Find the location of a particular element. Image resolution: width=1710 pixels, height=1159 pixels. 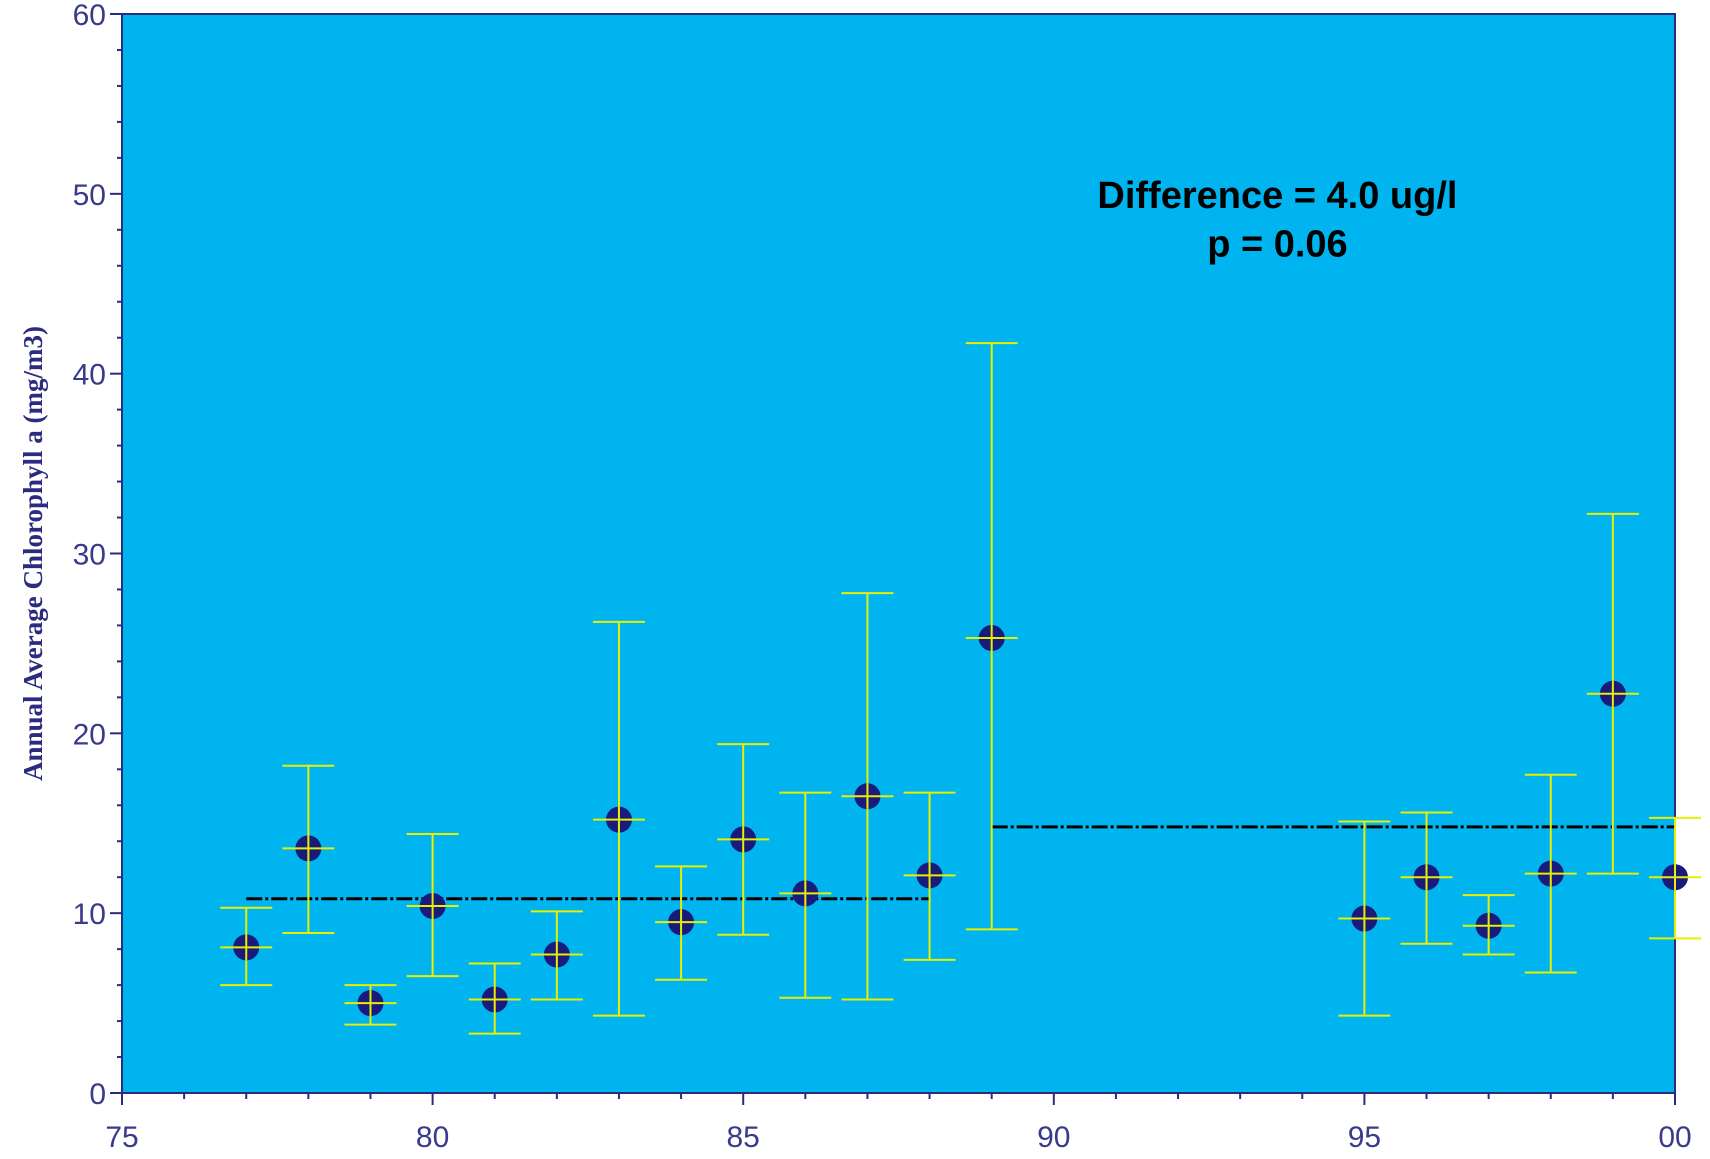

y-tick-label: 40 is located at coordinates (89, 375).